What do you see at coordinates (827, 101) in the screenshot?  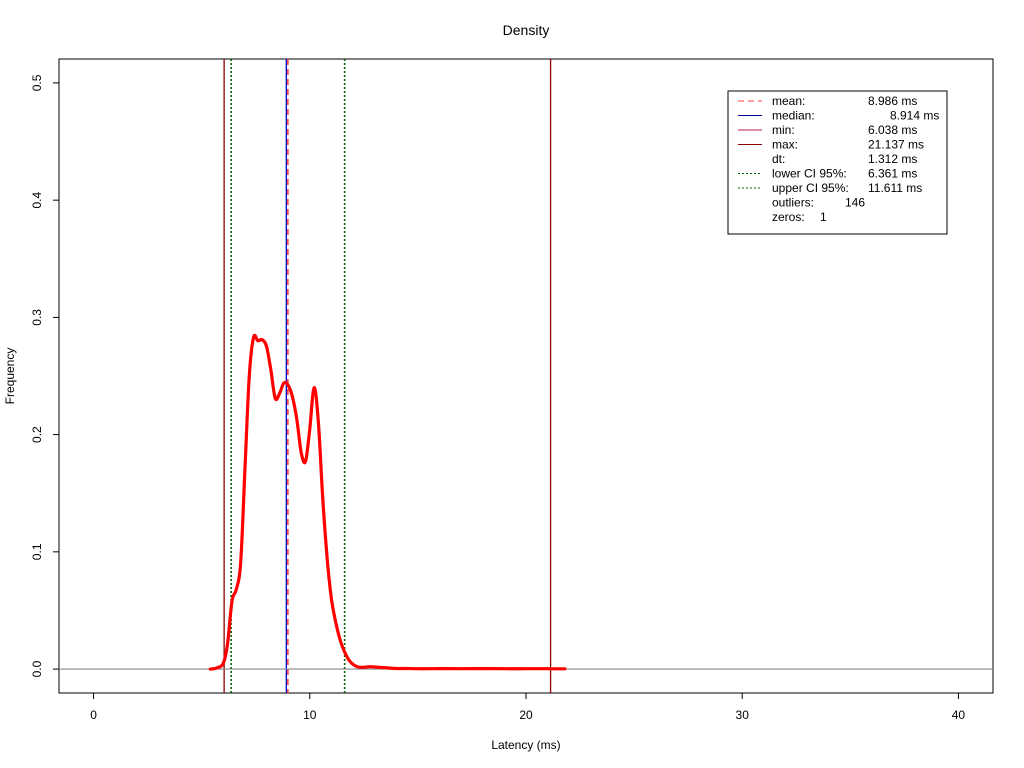 I see `legend-row: mean: 8.986 ms` at bounding box center [827, 101].